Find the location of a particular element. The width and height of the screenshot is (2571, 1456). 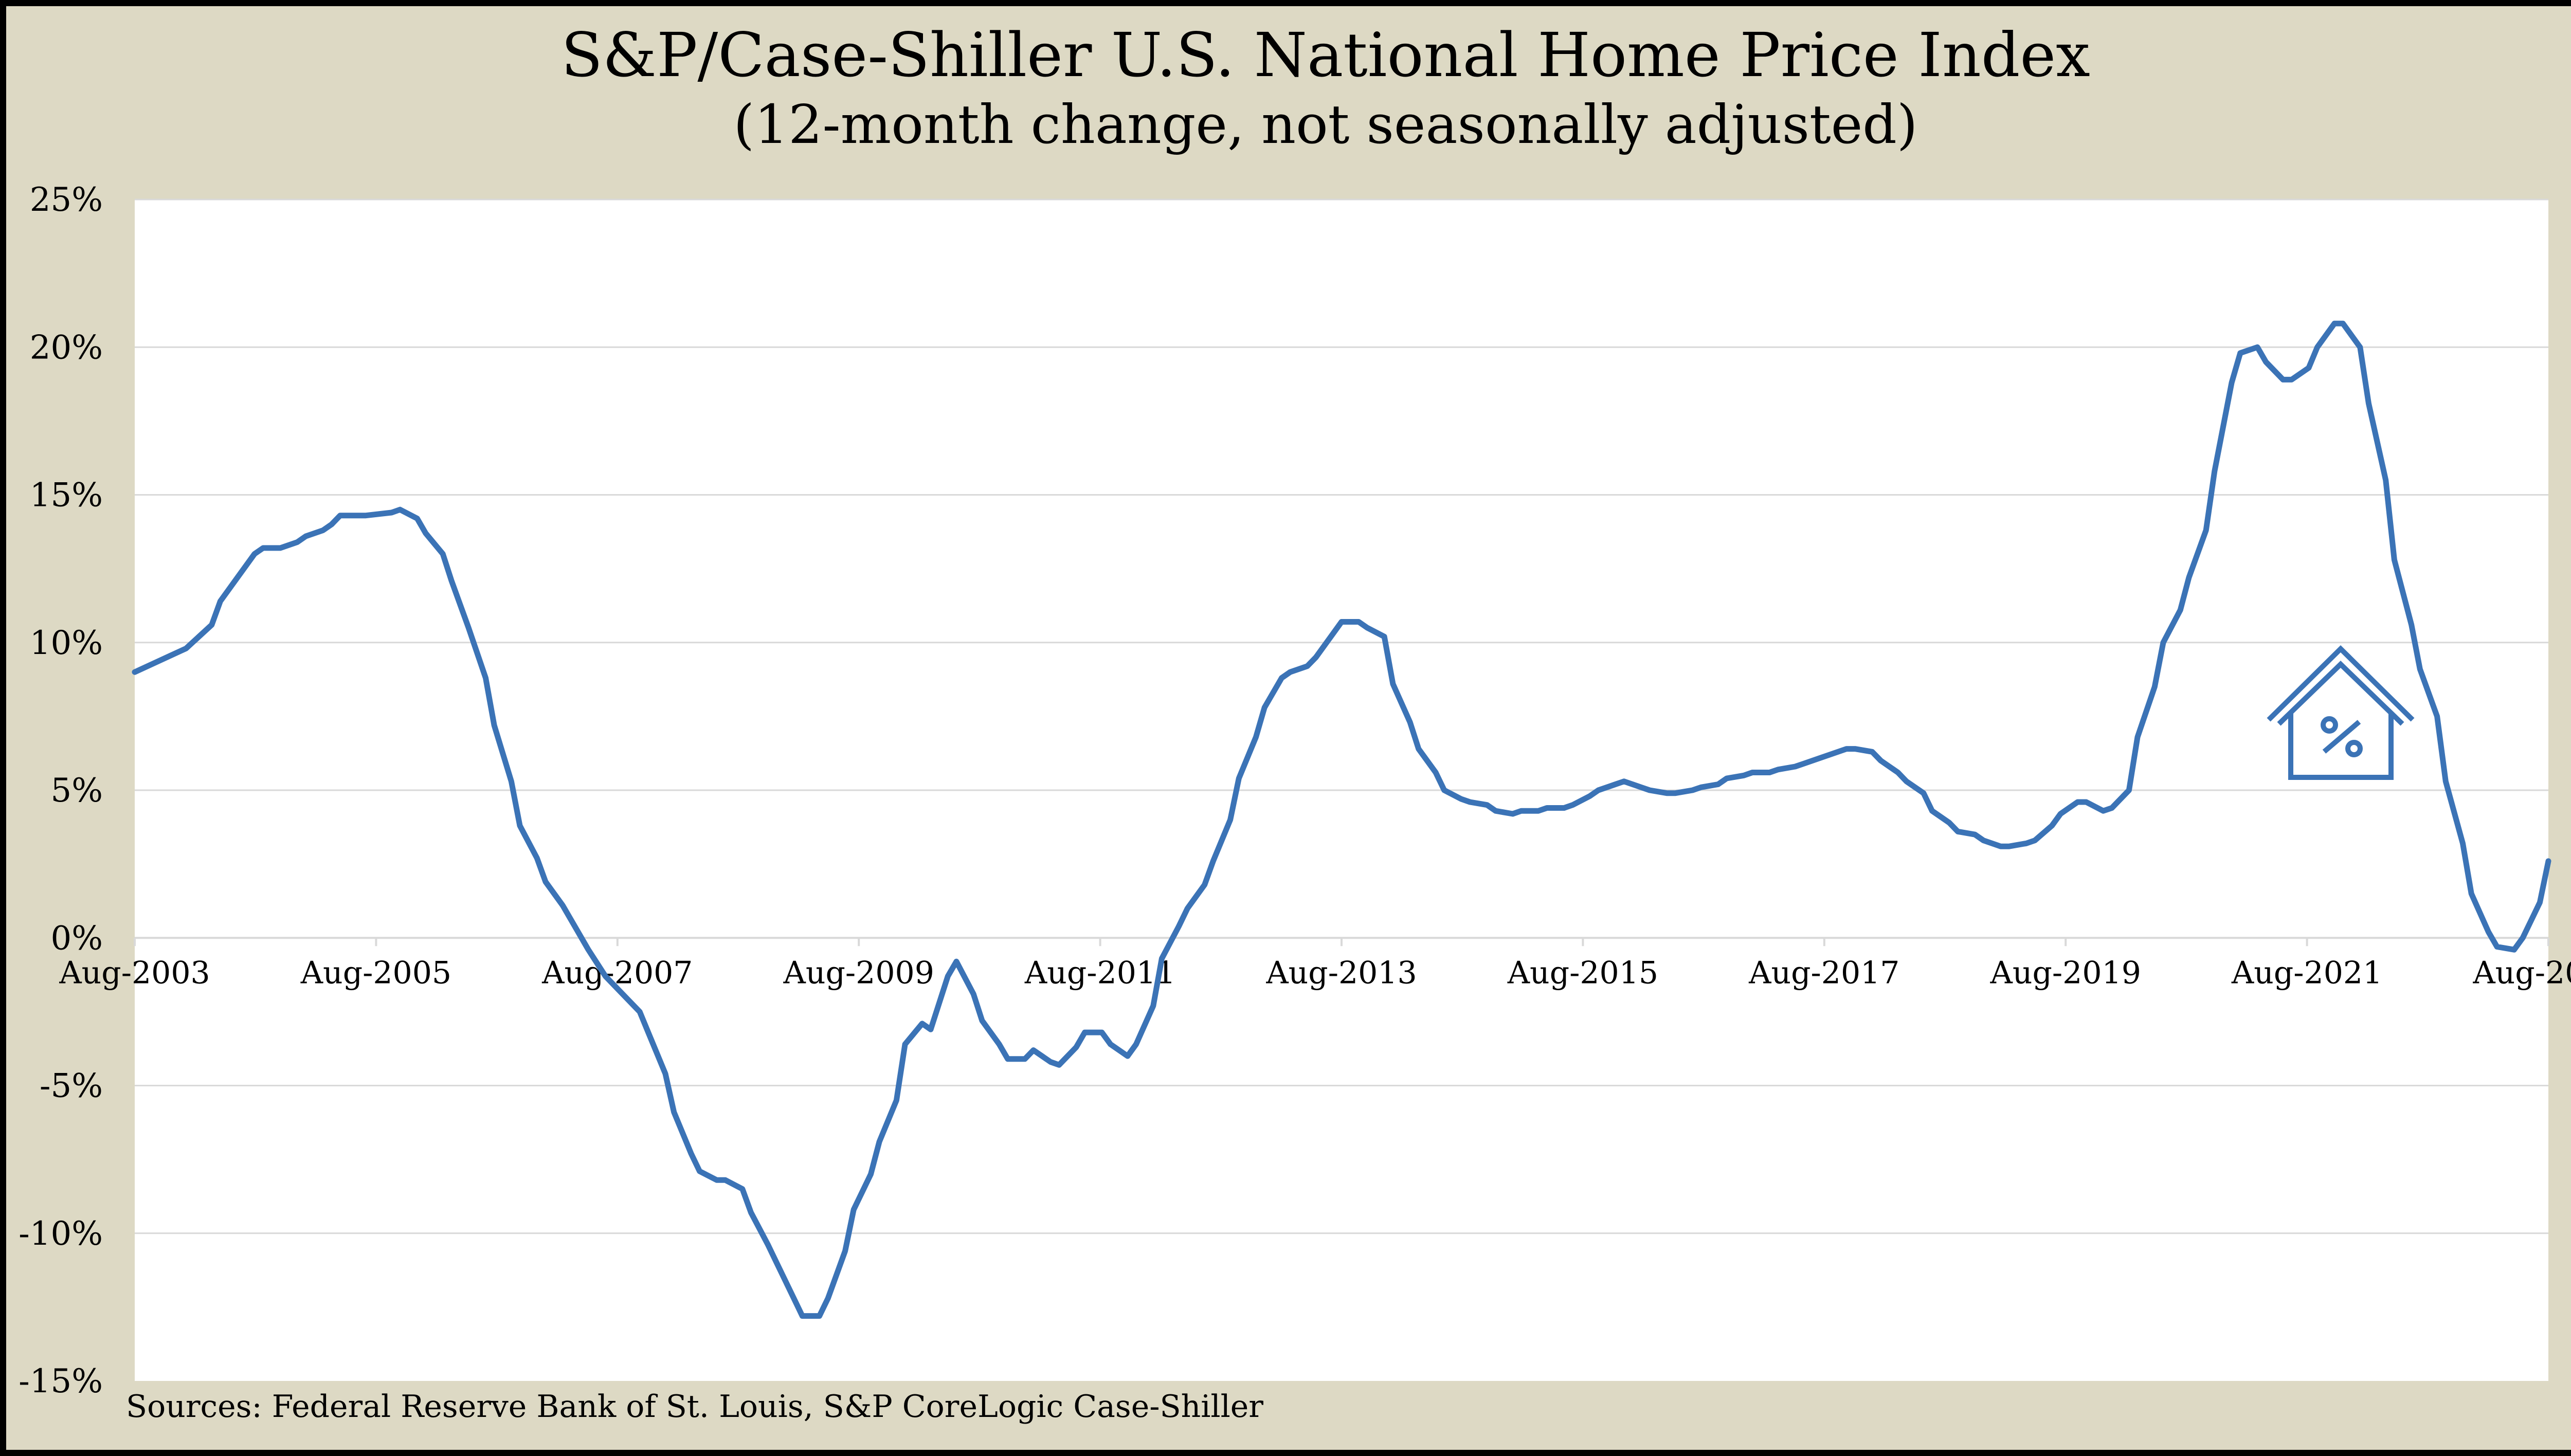

y-tick-label: 5% is located at coordinates (76, 791).